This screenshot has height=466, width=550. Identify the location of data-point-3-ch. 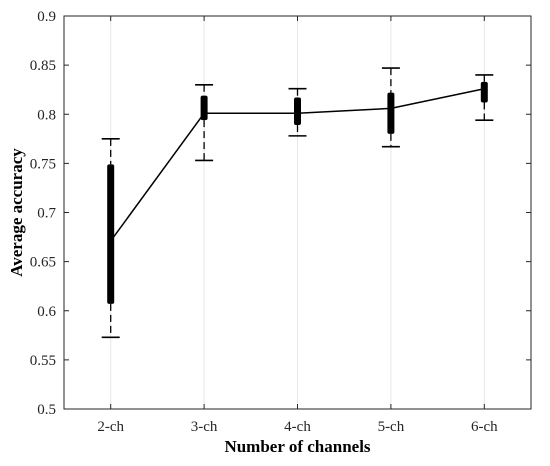
(204, 113).